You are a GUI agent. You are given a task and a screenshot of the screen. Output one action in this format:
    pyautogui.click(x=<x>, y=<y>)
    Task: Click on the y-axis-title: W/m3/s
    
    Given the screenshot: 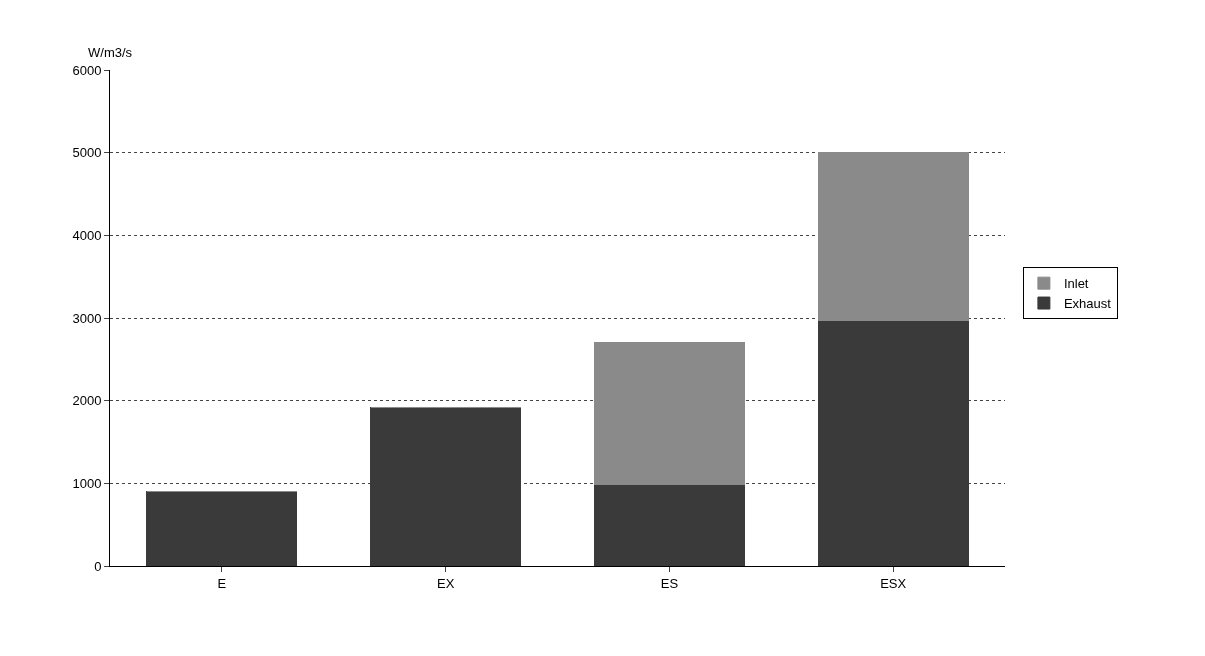 What is the action you would take?
    pyautogui.click(x=110, y=52)
    